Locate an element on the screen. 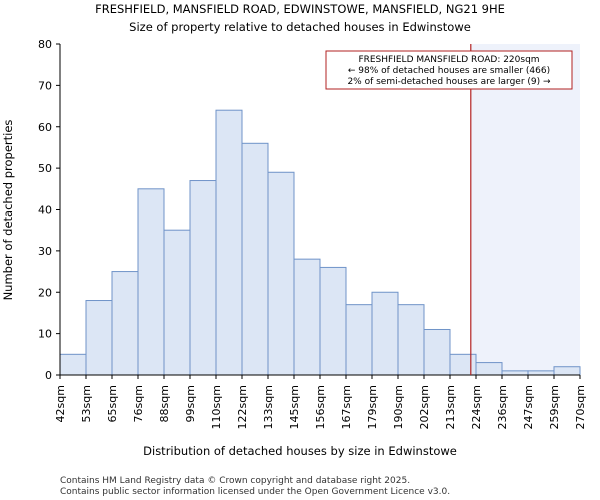  bar-88sqm is located at coordinates (177, 302).